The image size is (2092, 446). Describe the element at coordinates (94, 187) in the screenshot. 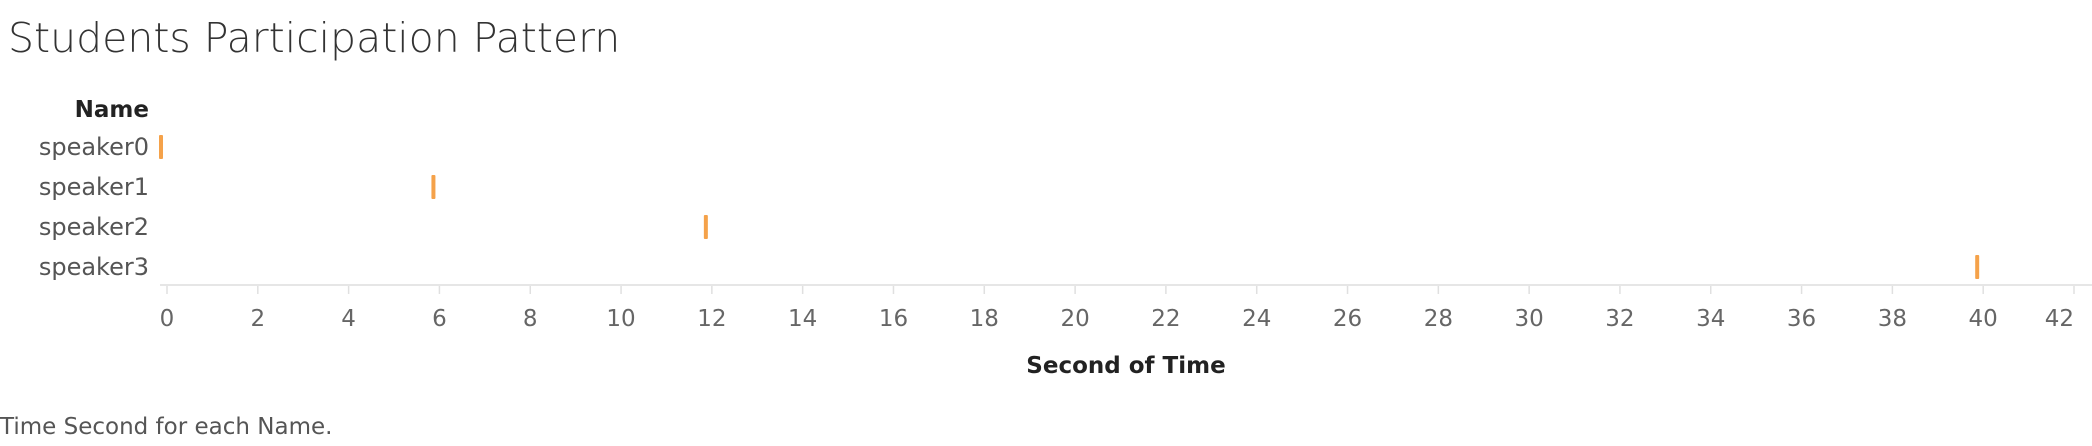

I see `row-label-speaker1: speaker1` at that location.